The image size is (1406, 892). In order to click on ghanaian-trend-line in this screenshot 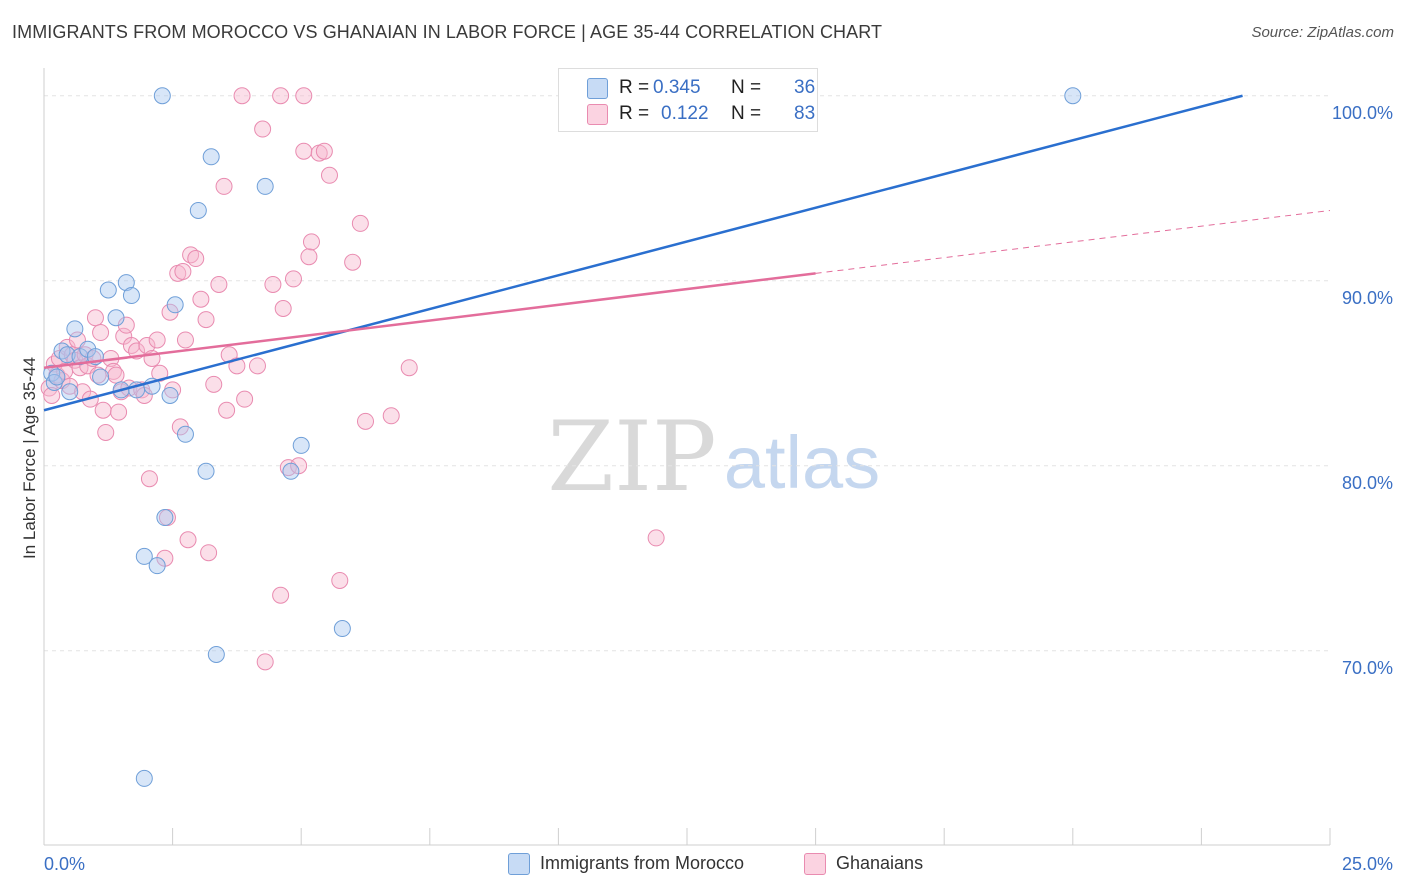, I will do `click(429, 320)`.